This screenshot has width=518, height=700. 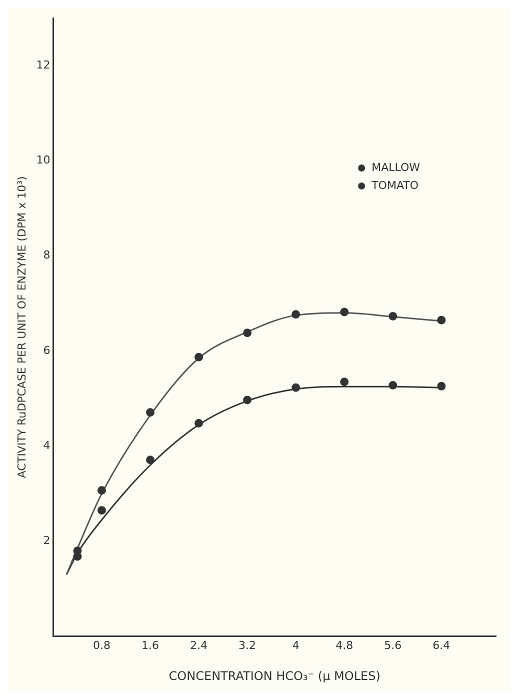 I want to click on x-axis-title: CONCENTRATION HCO₃⁻ (µ MOLES), so click(x=274, y=675).